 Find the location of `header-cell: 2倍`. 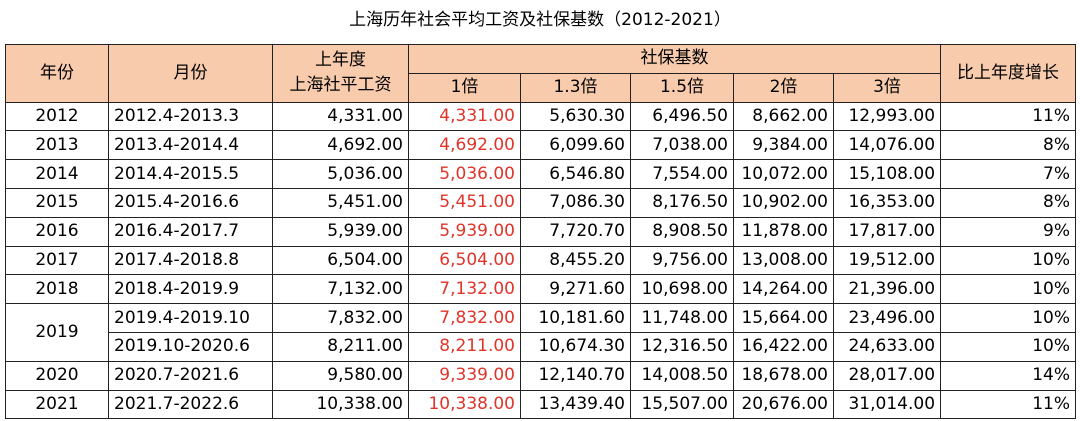

header-cell: 2倍 is located at coordinates (783, 87).